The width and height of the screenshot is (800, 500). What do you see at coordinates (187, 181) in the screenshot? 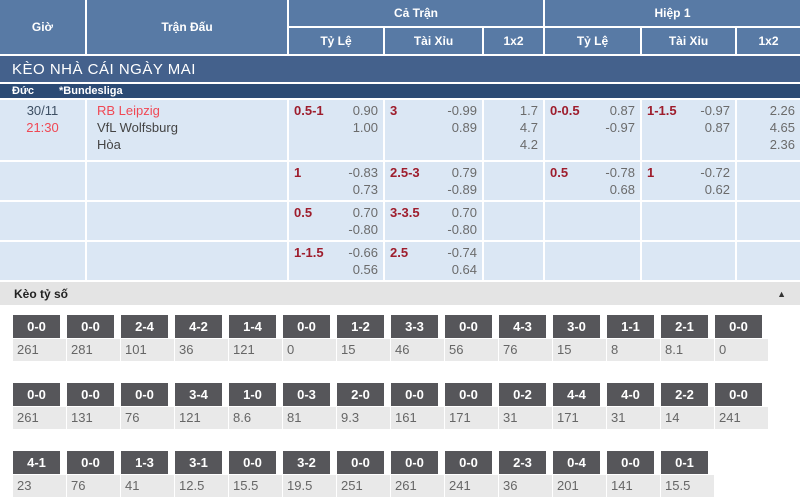
I see `match-teams-cell` at bounding box center [187, 181].